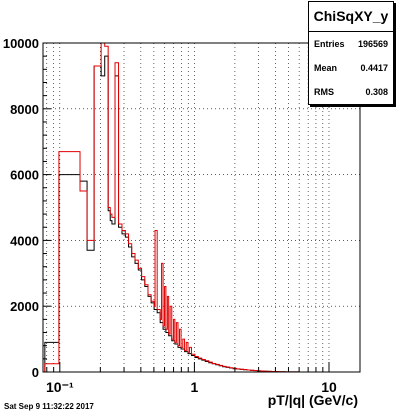 The width and height of the screenshot is (400, 414). Describe the element at coordinates (351, 92) in the screenshot. I see `stats-row-rms: RMS 0.308` at that location.